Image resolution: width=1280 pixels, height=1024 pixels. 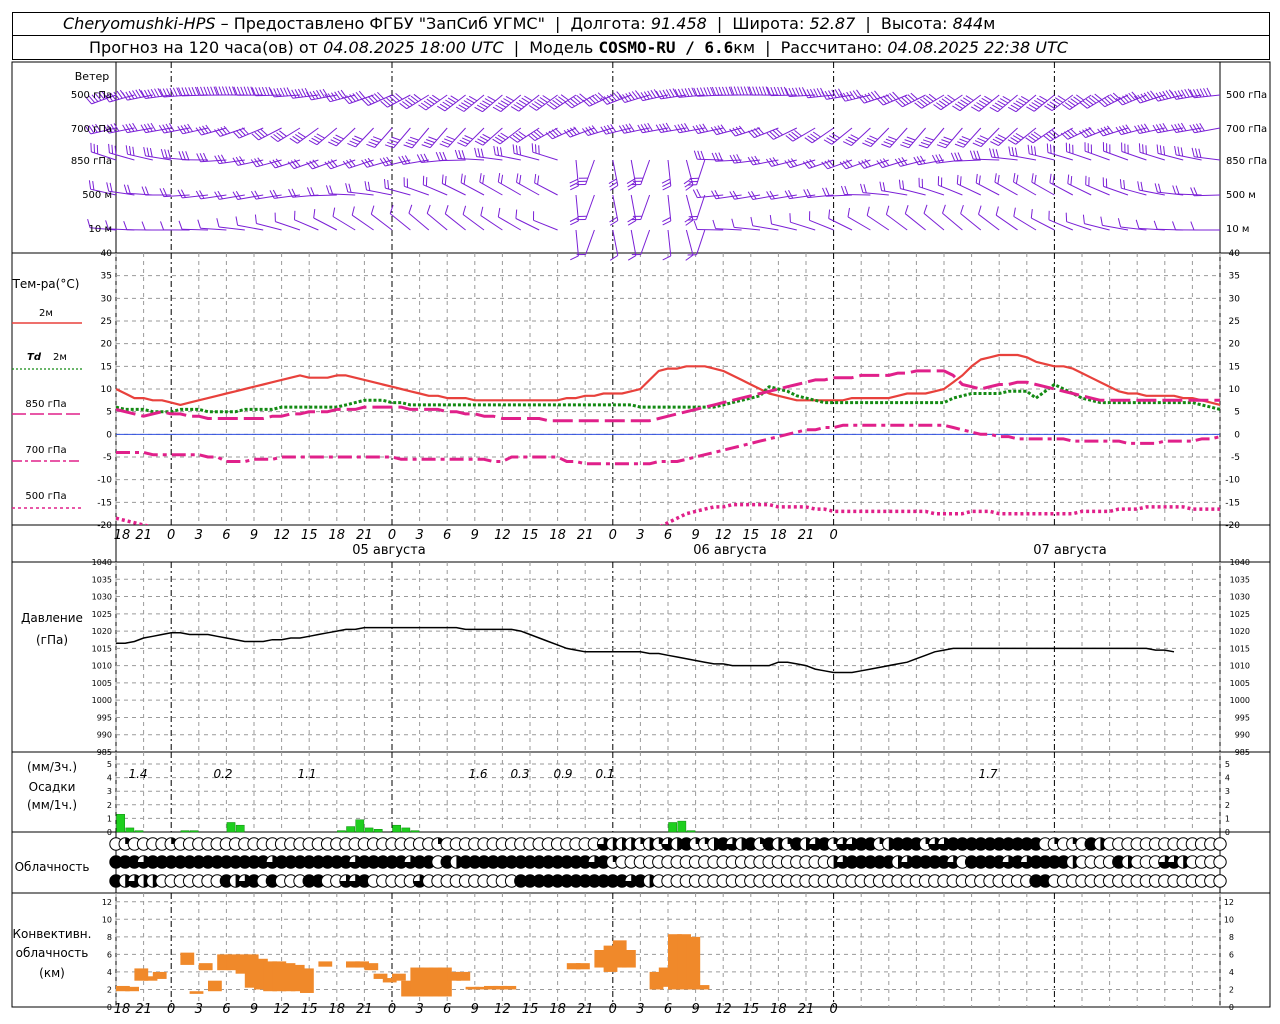 What do you see at coordinates (1246, 95) in the screenshot?
I see `wind-level-right: 500 гПа` at bounding box center [1246, 95].